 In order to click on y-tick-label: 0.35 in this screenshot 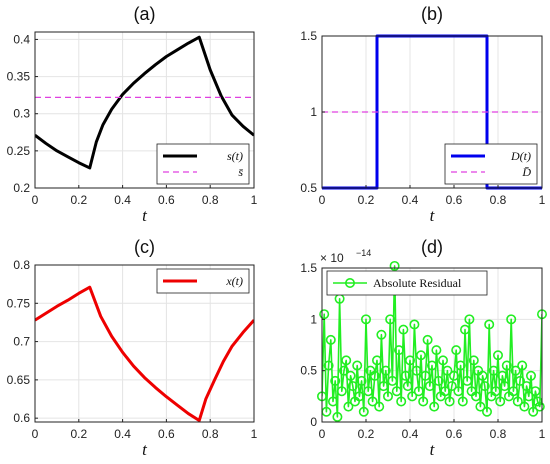, I will do `click(19, 77)`.